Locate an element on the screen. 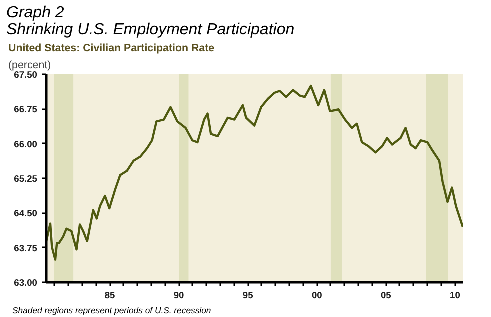 The width and height of the screenshot is (491, 317). x-tick-label: 00 is located at coordinates (317, 295).